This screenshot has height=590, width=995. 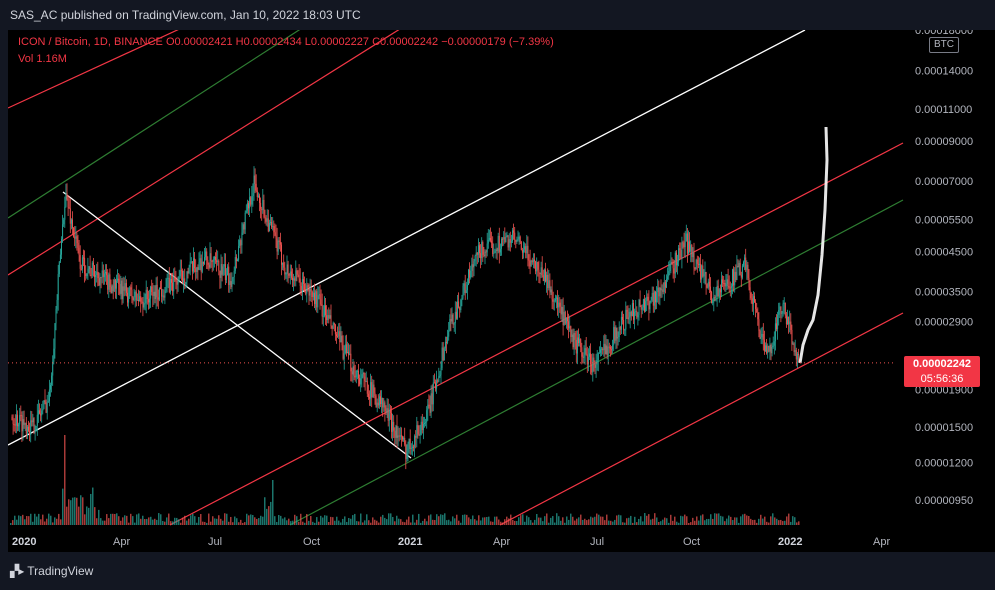 I want to click on legend-symbol: ICON / Bitcoin, 1D, BINANCE, so click(x=90, y=42).